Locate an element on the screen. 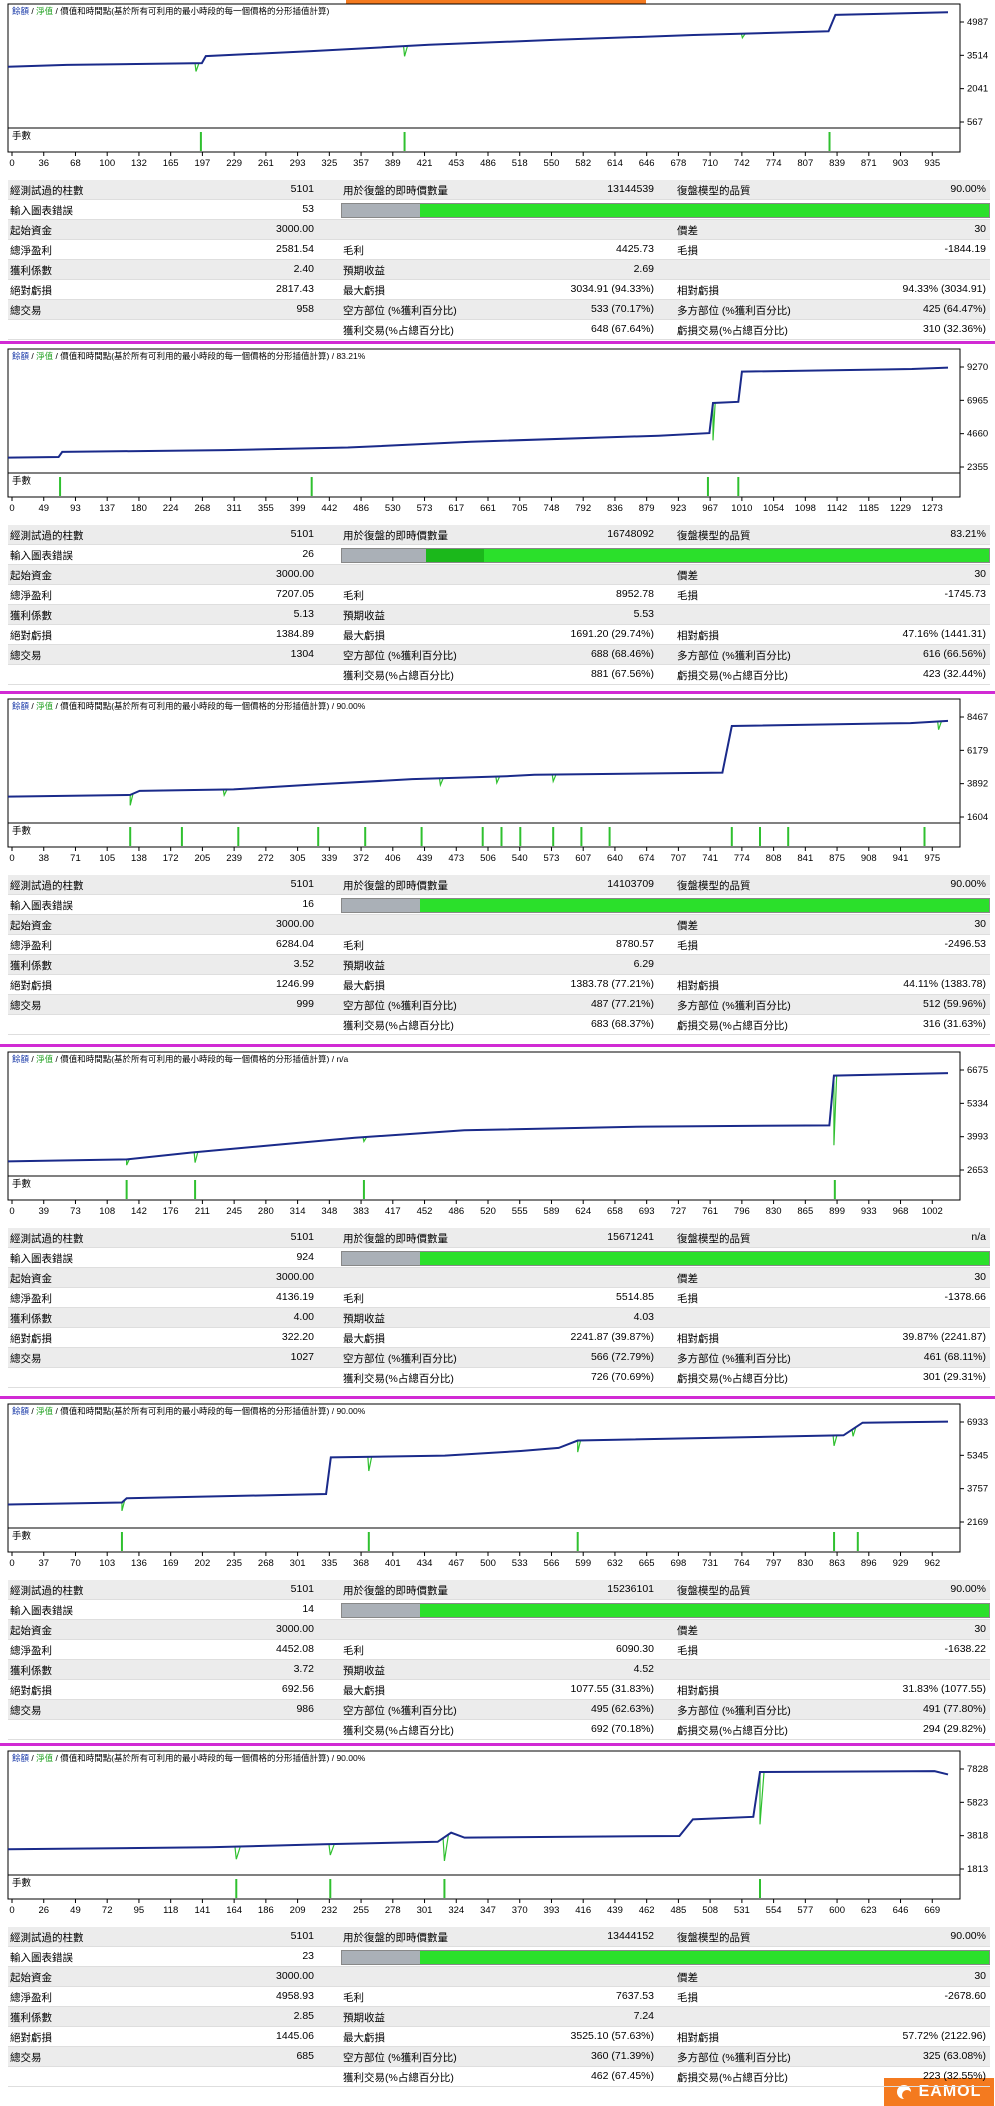 The image size is (995, 2106). x-tick-label: 467 is located at coordinates (456, 1563).